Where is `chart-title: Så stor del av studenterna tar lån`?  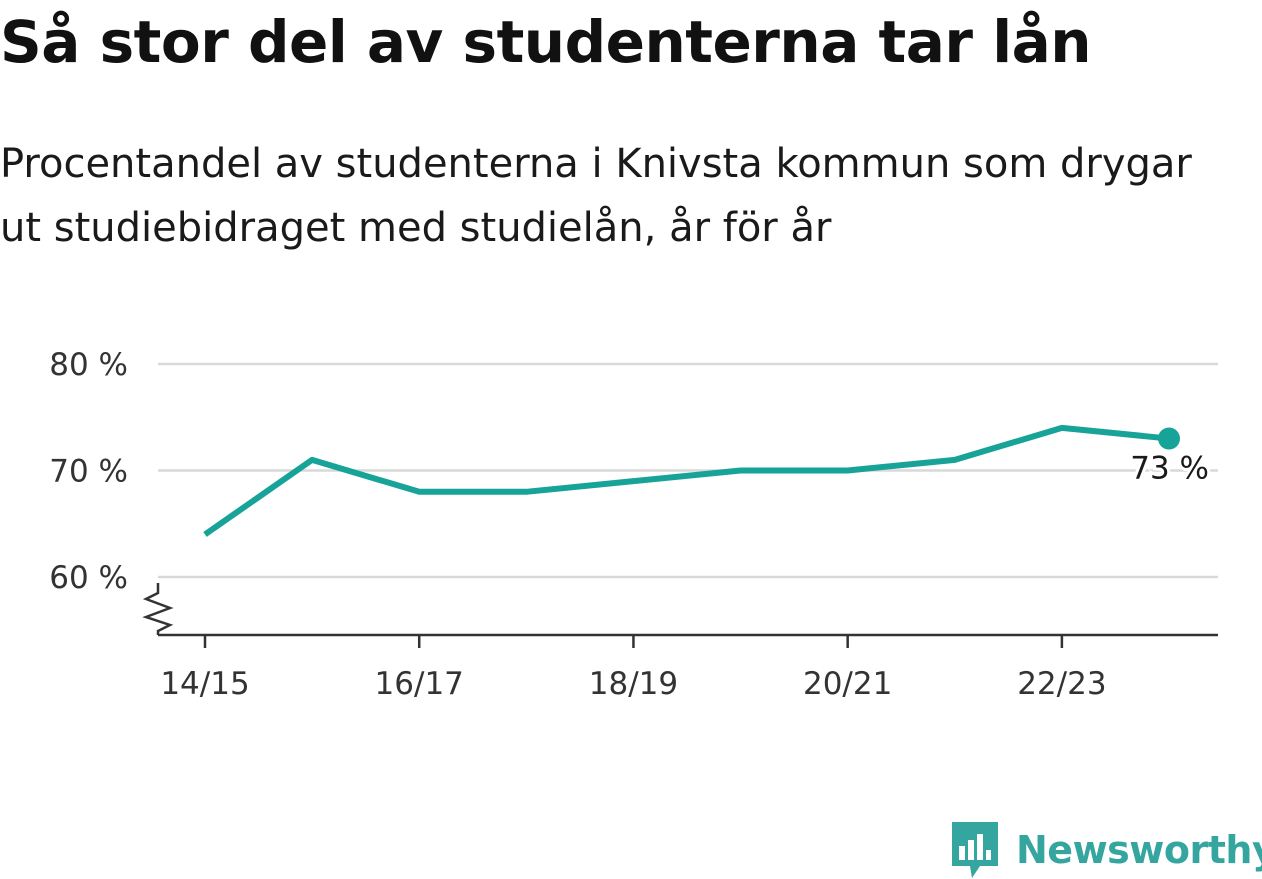 chart-title: Så stor del av studenterna tar lån is located at coordinates (546, 42).